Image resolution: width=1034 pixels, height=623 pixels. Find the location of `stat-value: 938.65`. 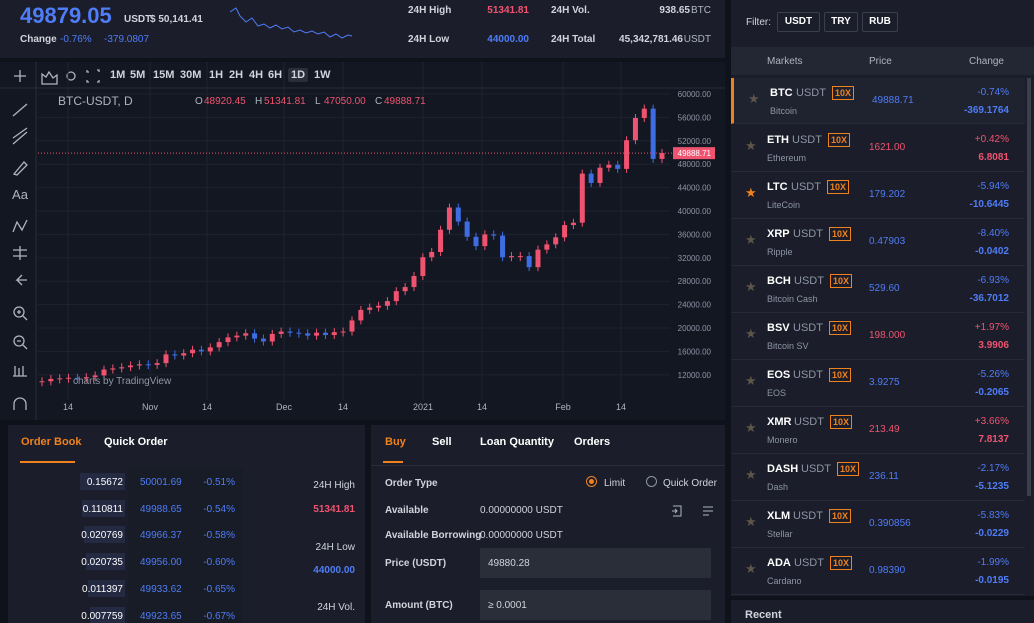

stat-value: 938.65 is located at coordinates (674, 10).